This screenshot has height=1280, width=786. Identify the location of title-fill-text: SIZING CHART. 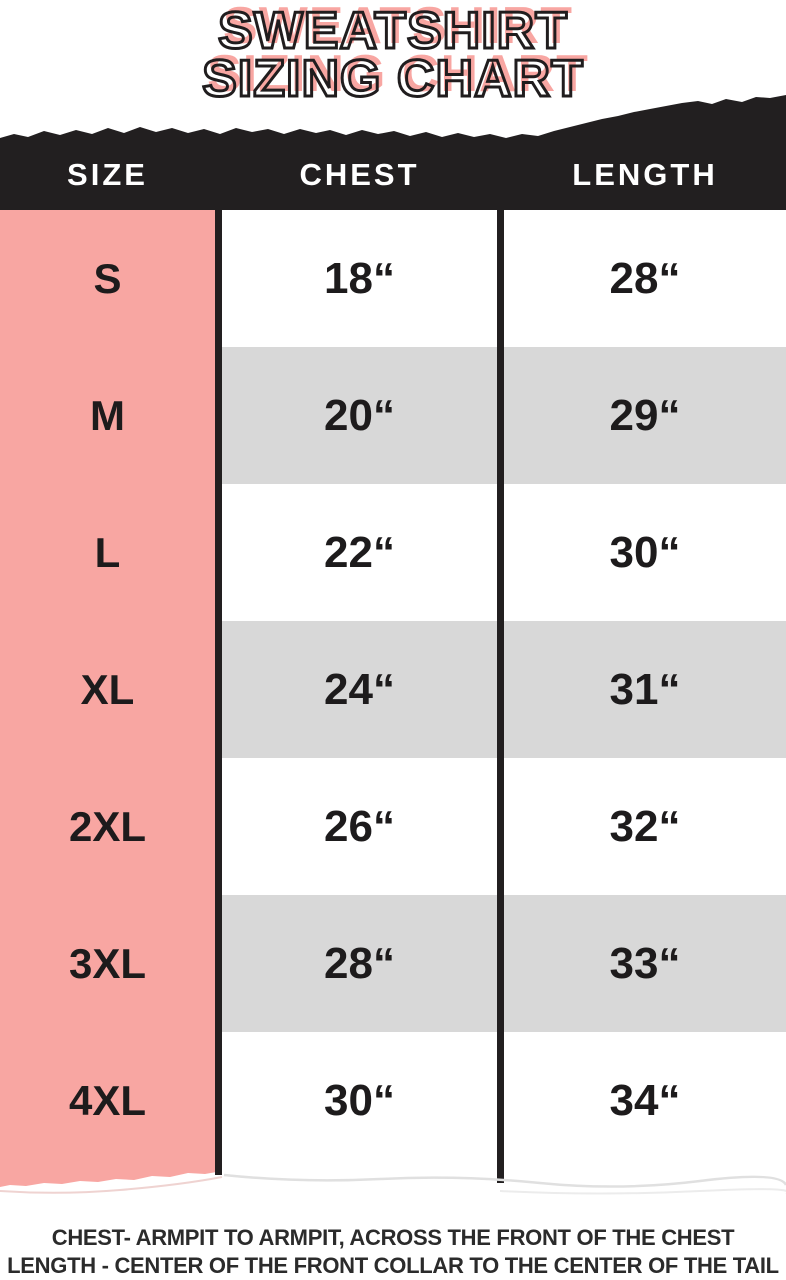
(398, 74).